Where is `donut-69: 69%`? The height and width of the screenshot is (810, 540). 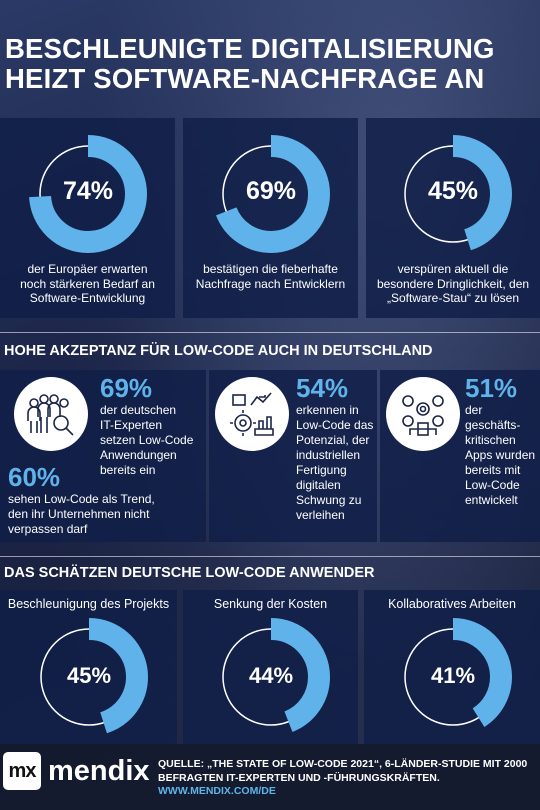 donut-69: 69% is located at coordinates (271, 194).